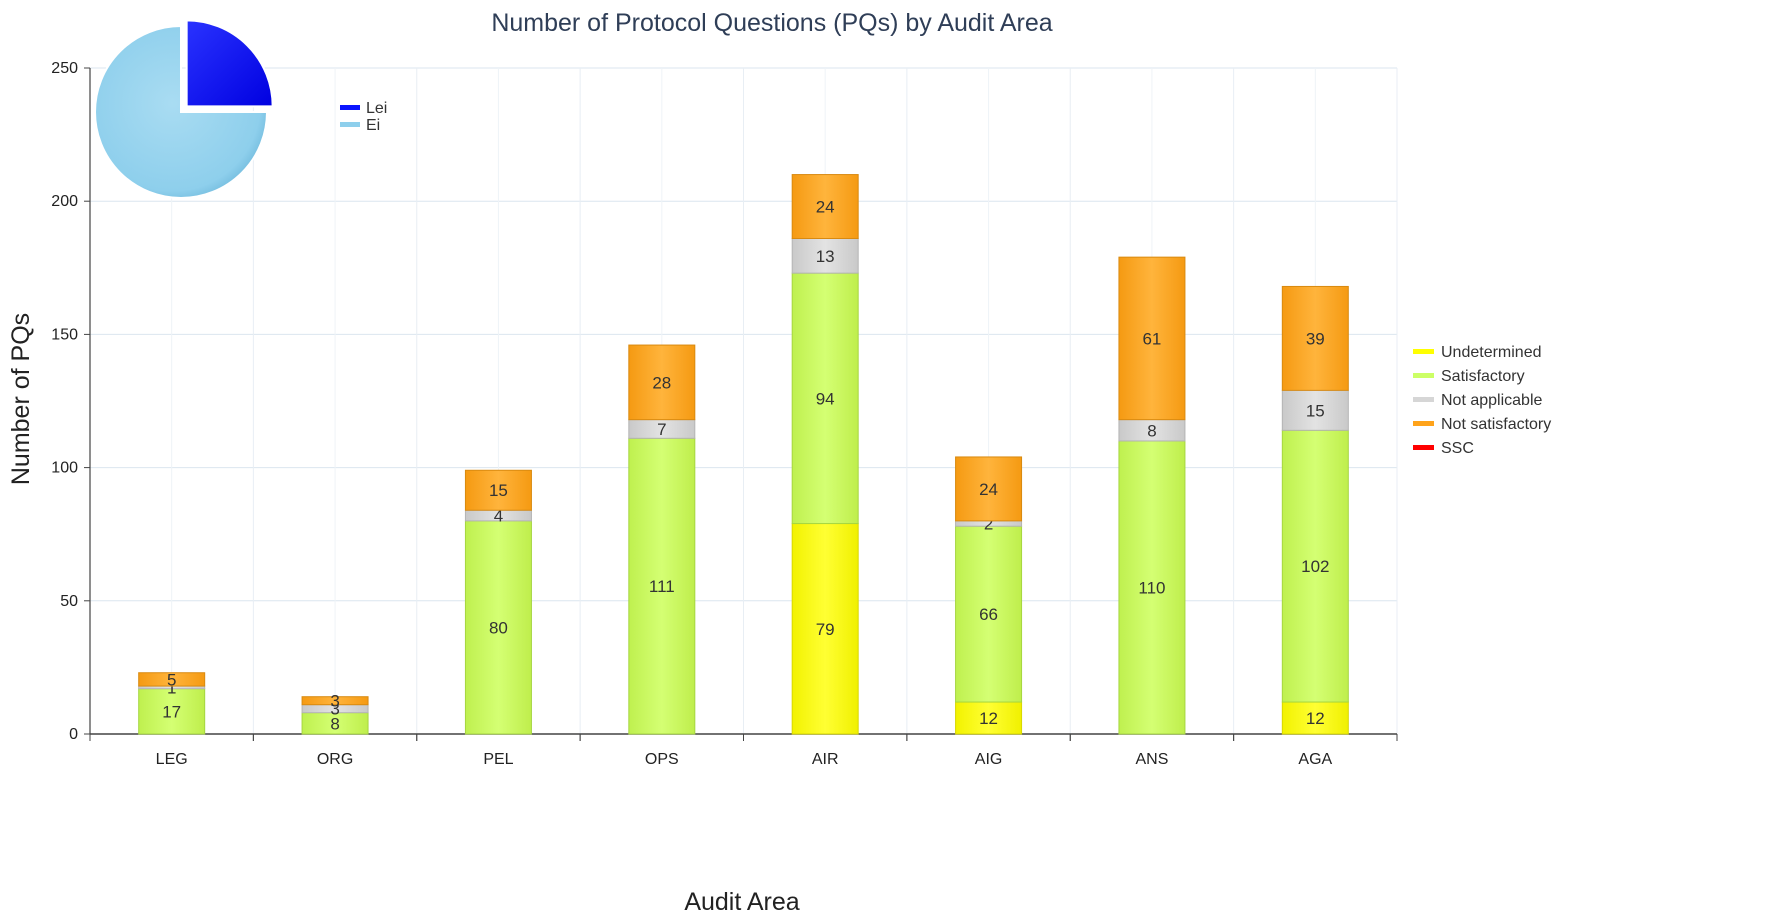 Image resolution: width=1784 pixels, height=921 pixels. Describe the element at coordinates (1483, 376) in the screenshot. I see `legend-label: Satisfactory` at that location.